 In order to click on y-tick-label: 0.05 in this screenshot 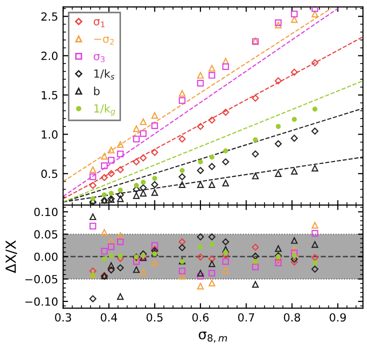, I will do `click(46, 234)`.